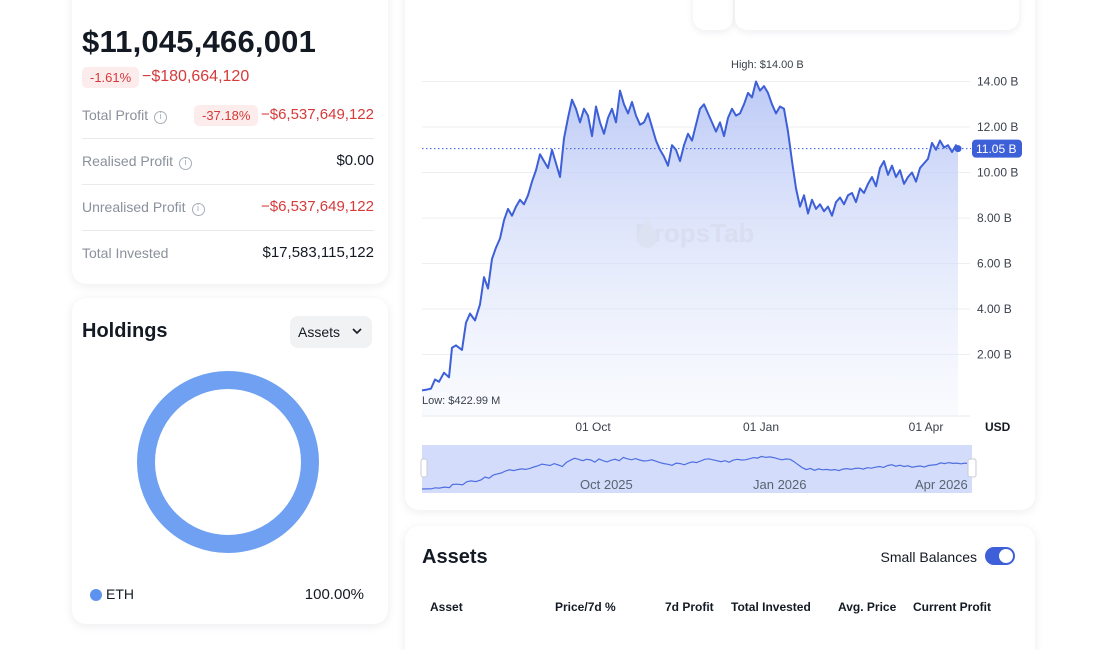 The height and width of the screenshot is (650, 1108). I want to click on column-header-current-profit: Current Profit, so click(952, 607).